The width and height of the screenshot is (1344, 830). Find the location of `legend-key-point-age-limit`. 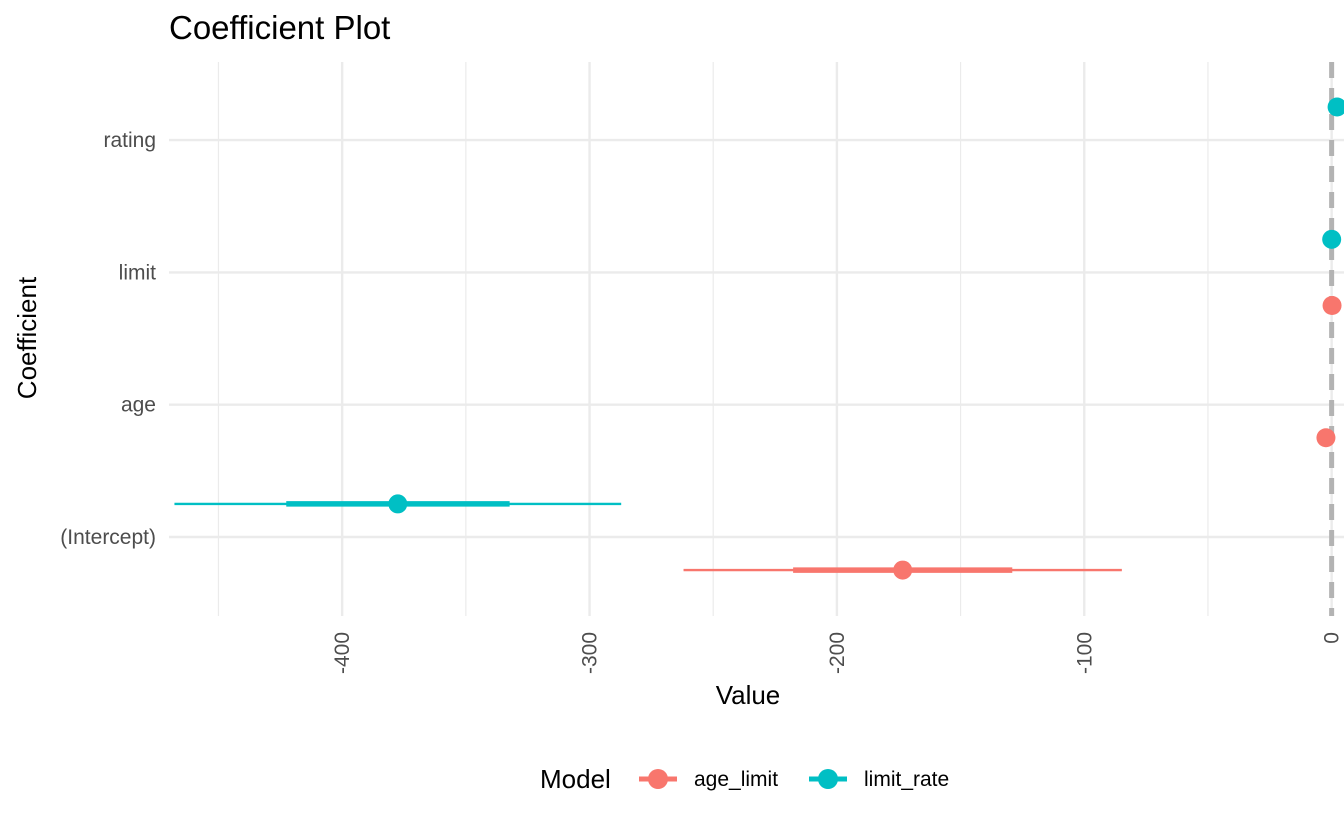

legend-key-point-age-limit is located at coordinates (658, 779).